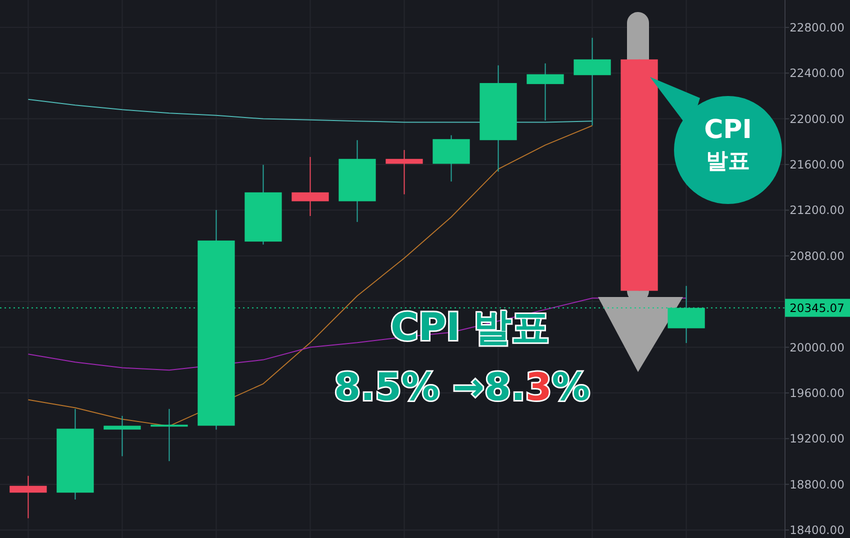  What do you see at coordinates (817, 27) in the screenshot?
I see `y-tick-label: 22800.00` at bounding box center [817, 27].